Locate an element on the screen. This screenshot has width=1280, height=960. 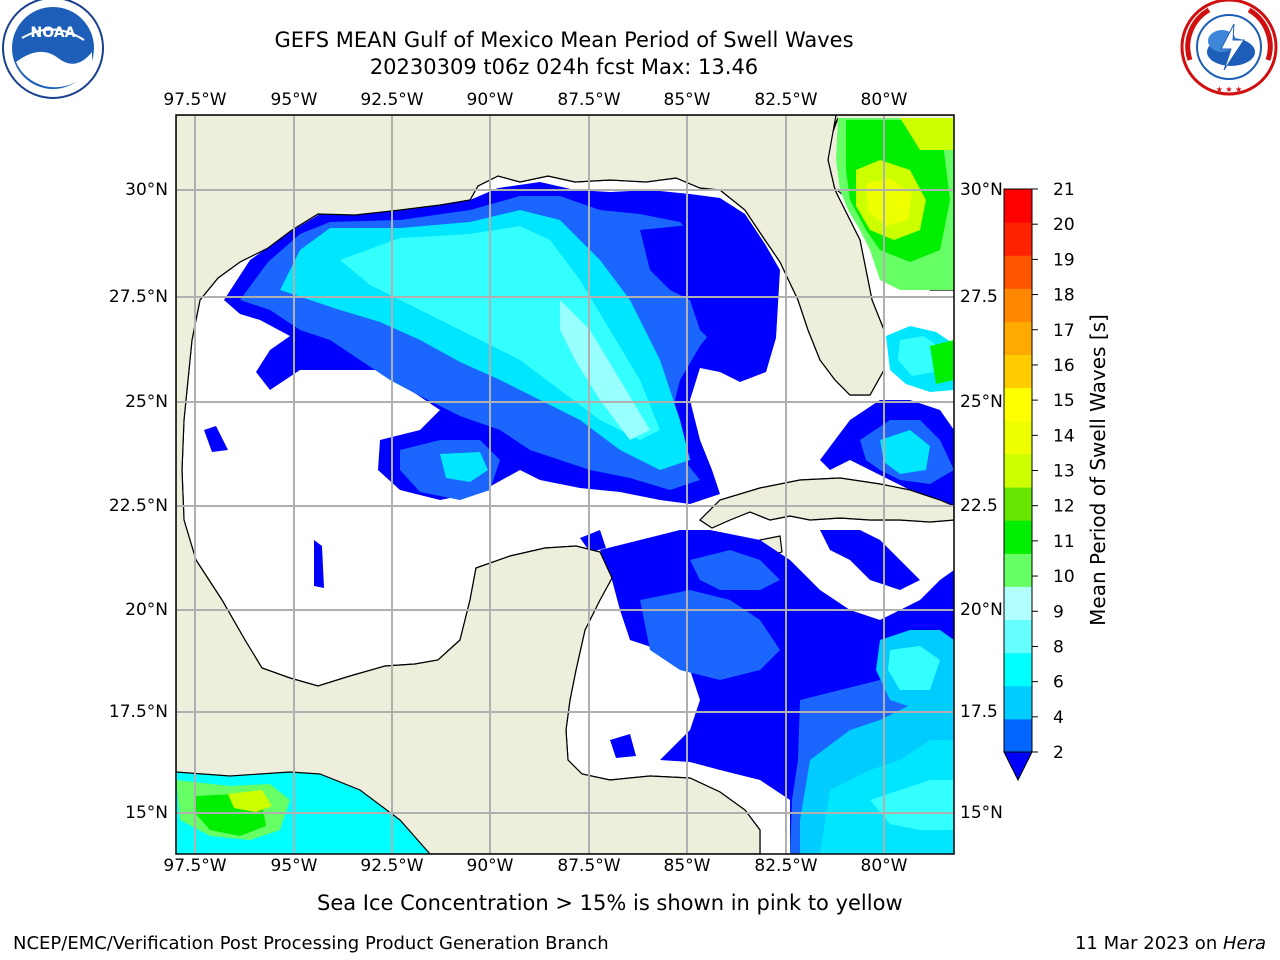
chart-subtitle: 20230309 t06z 024h fcst Max: 13.46 is located at coordinates (564, 67).